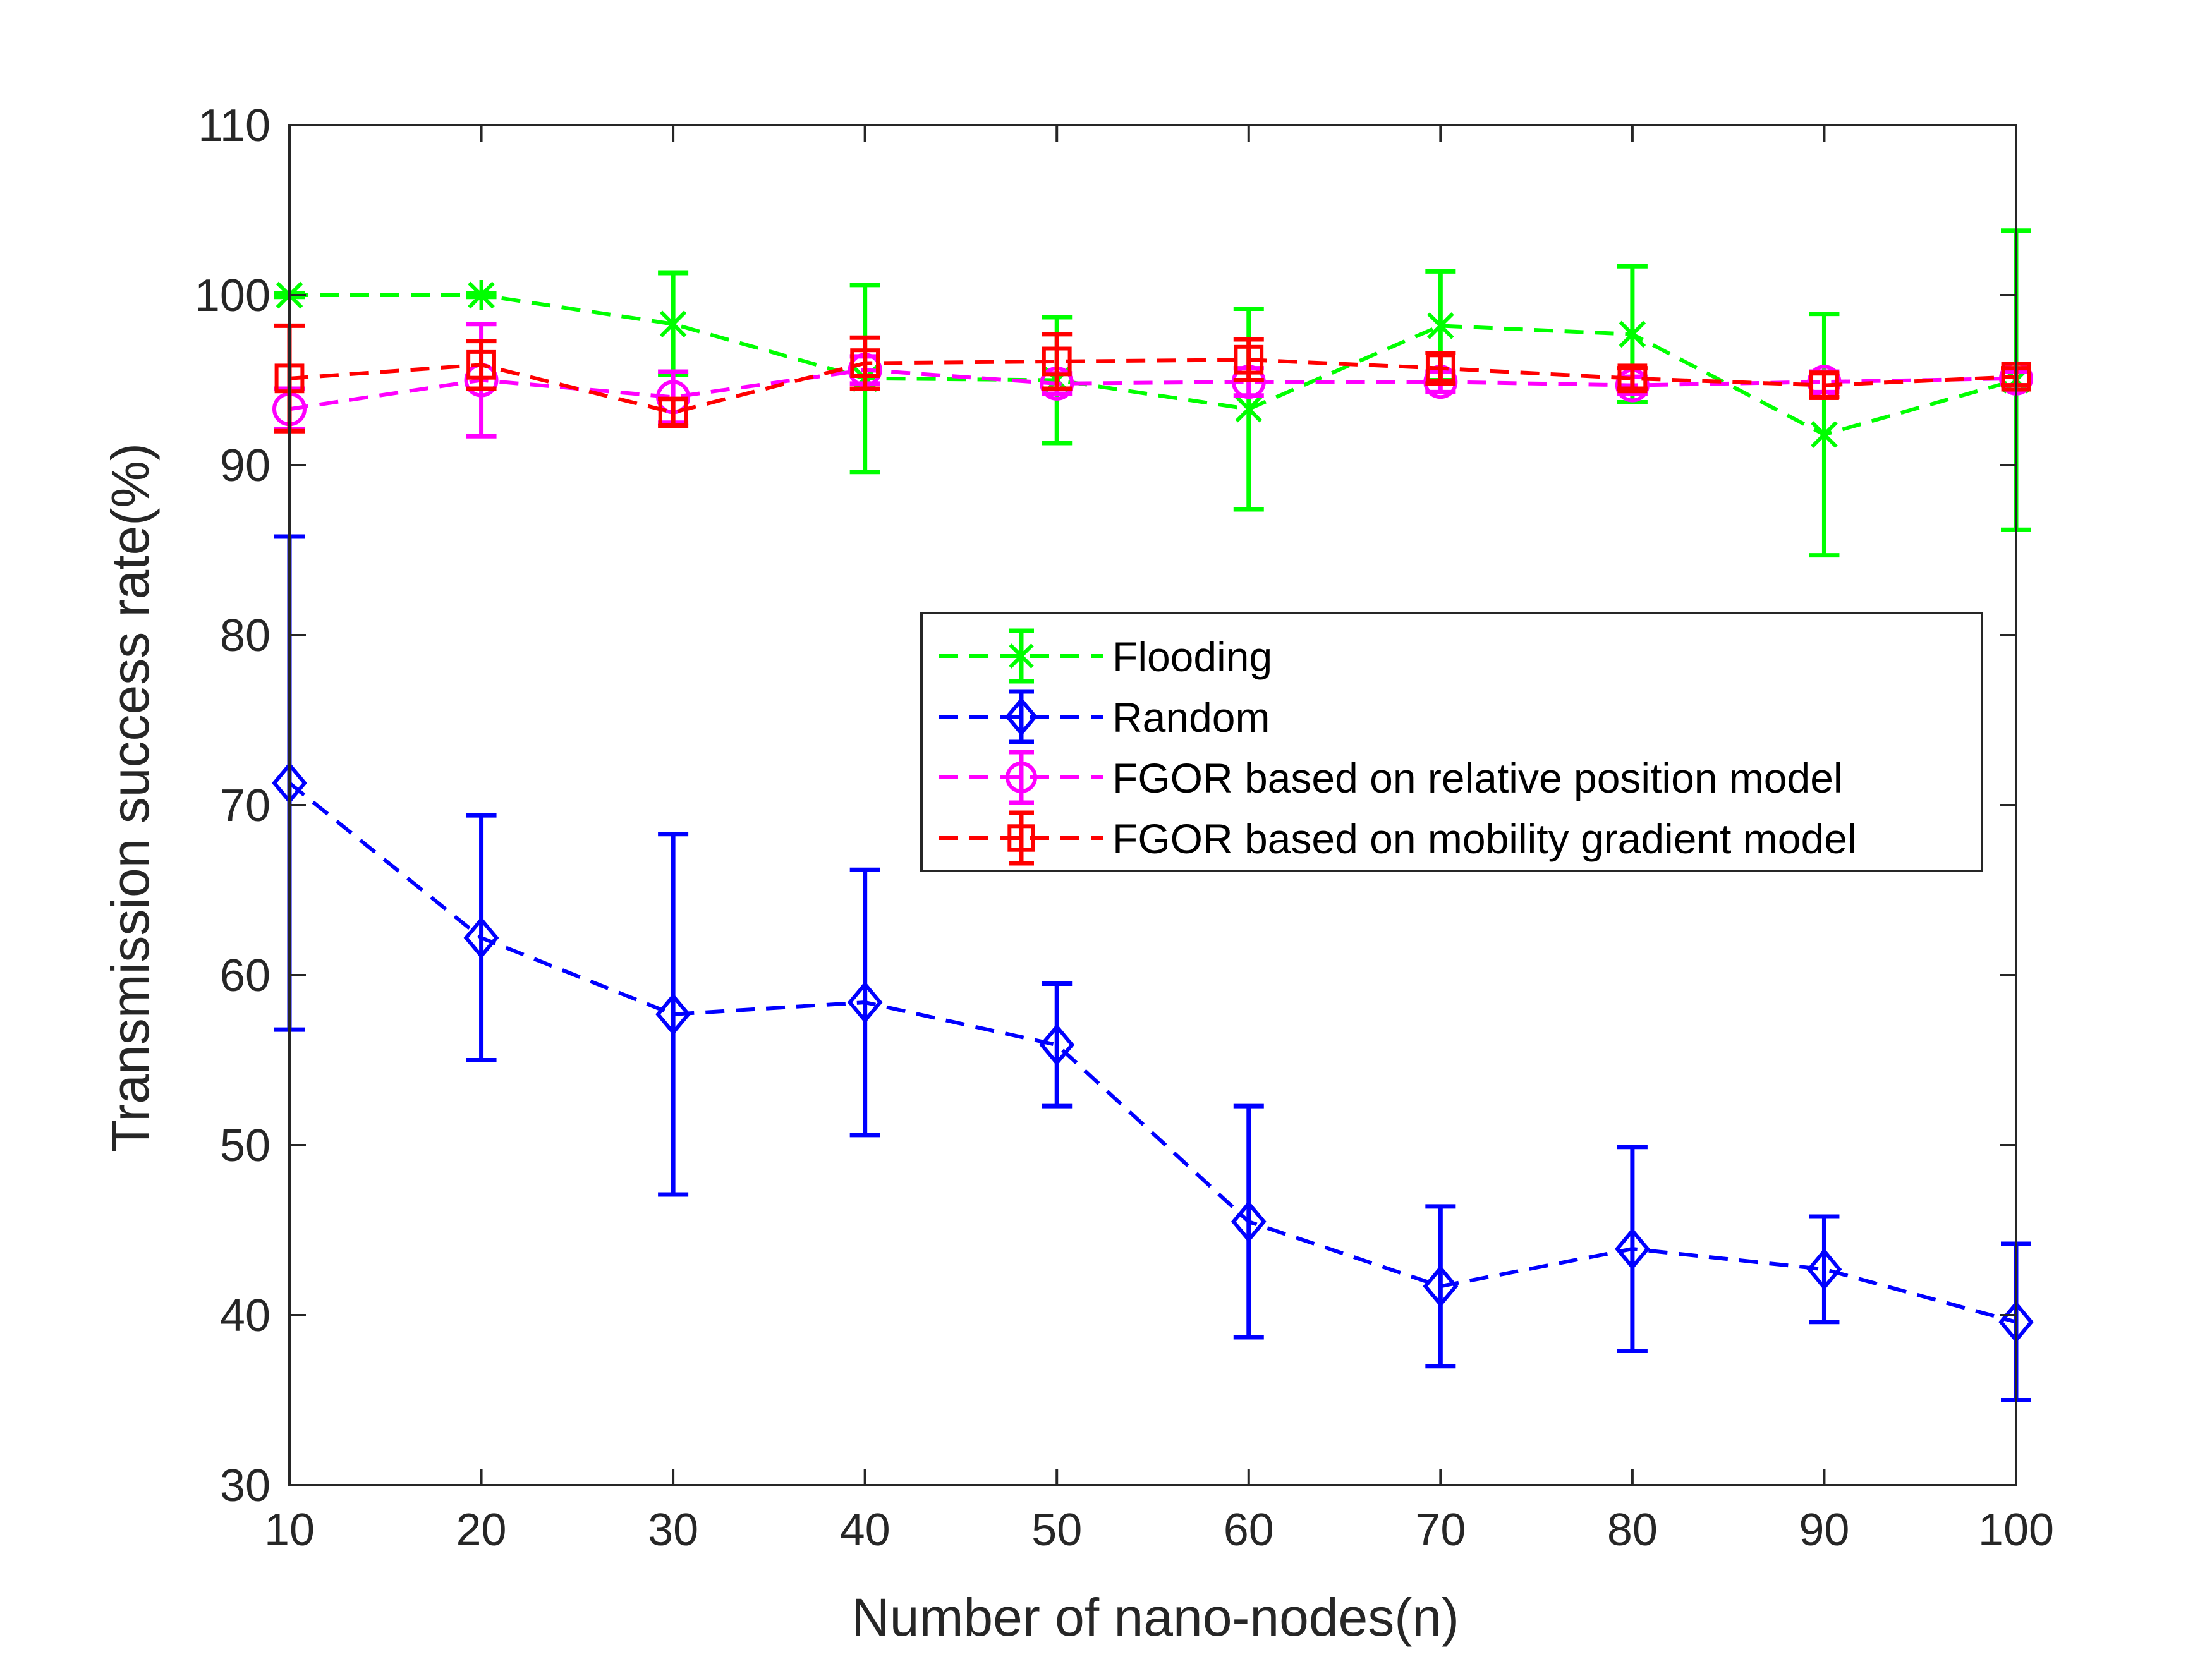 This screenshot has width=2212, height=1659. I want to click on y-tick-label: 30, so click(245, 1486).